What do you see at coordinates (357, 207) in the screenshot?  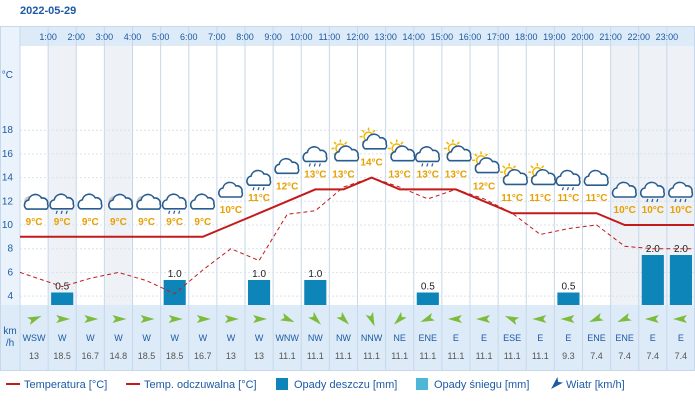 I see `temperature-line` at bounding box center [357, 207].